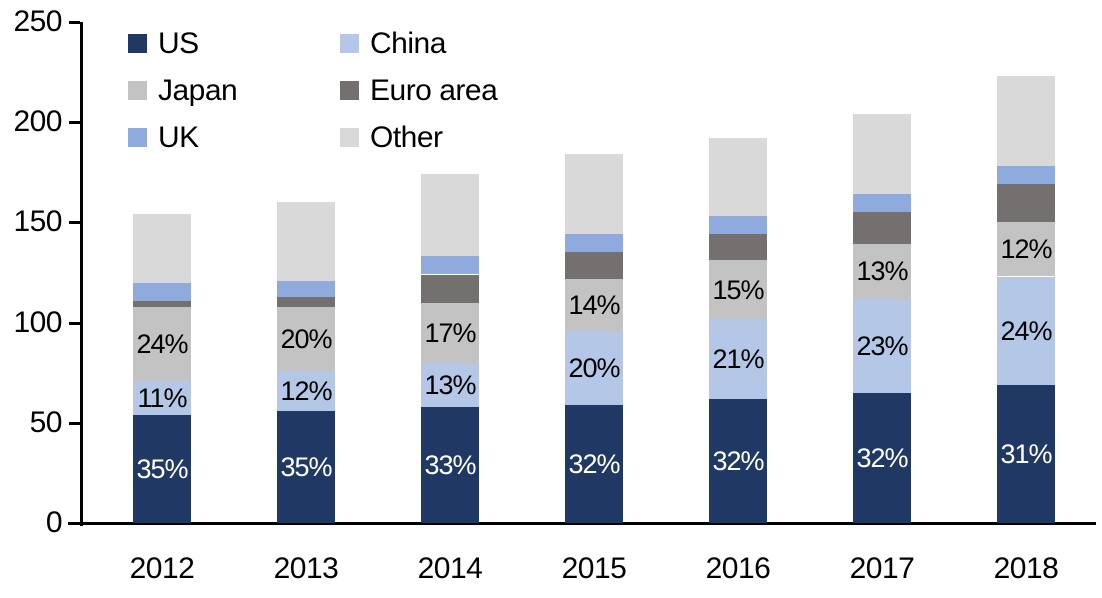 The height and width of the screenshot is (598, 1102). Describe the element at coordinates (450, 288) in the screenshot. I see `bar-segment-euro-area-2014` at that location.